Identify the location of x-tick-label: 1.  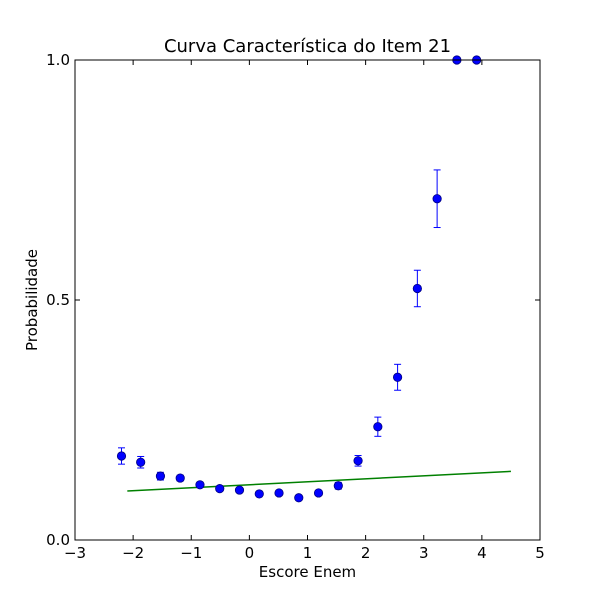
(308, 553).